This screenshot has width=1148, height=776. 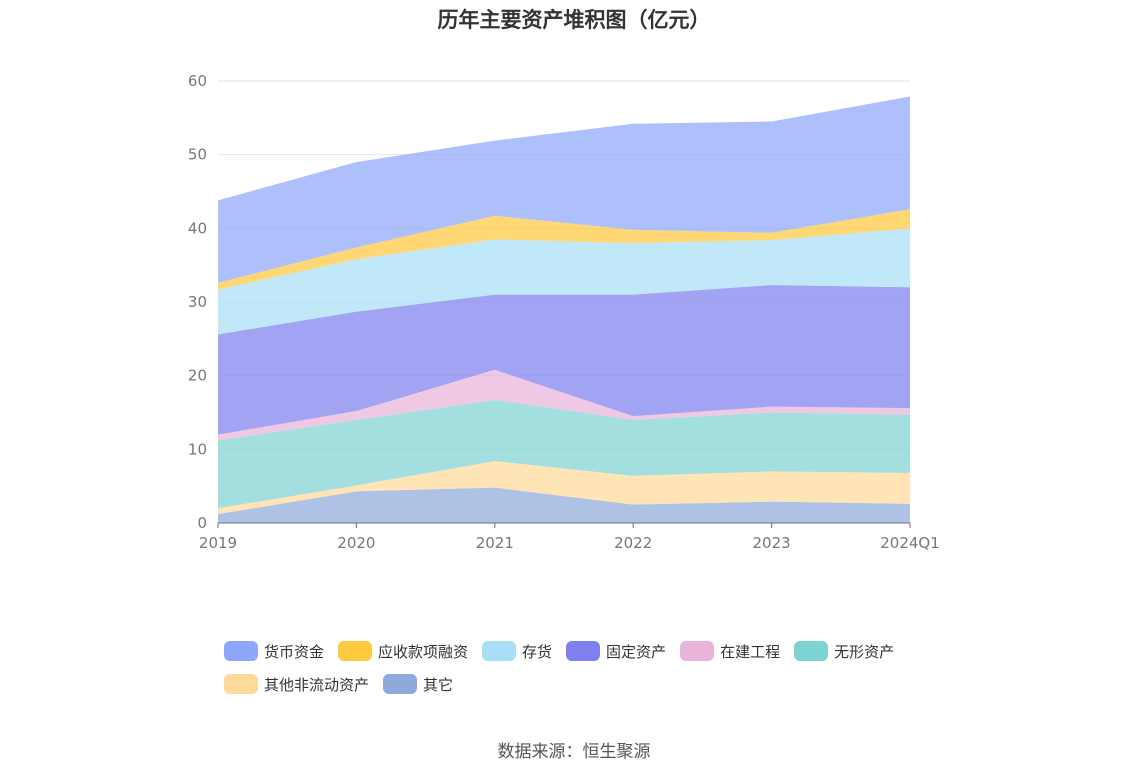 What do you see at coordinates (910, 543) in the screenshot?
I see `x-tick-label: 2024Q1` at bounding box center [910, 543].